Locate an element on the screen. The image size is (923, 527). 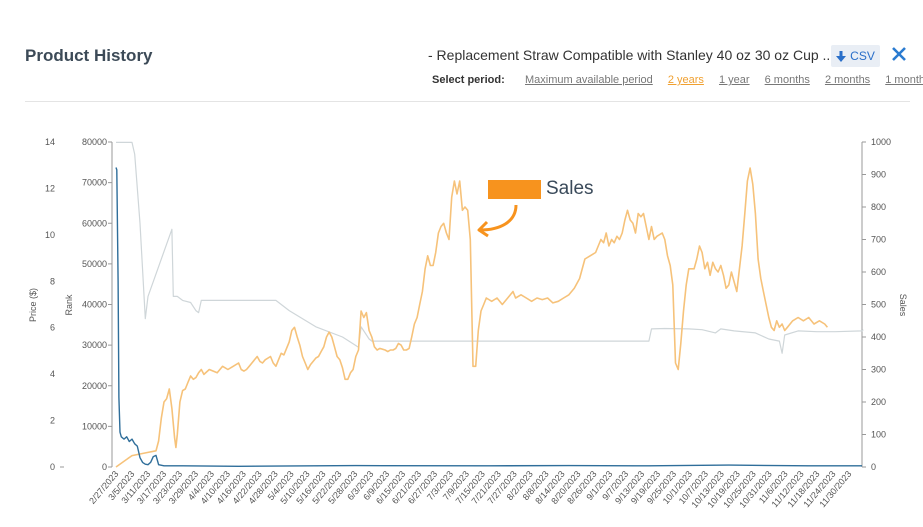
rank-axis-title: Rank is located at coordinates (69, 305).